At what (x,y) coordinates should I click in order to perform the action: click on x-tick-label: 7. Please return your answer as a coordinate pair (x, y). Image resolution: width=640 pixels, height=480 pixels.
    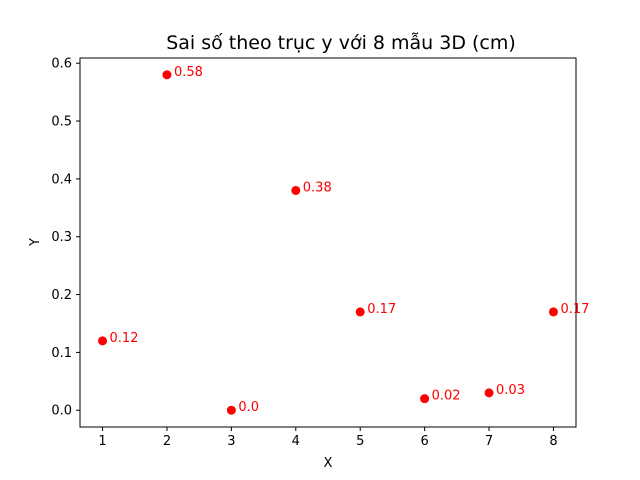
    Looking at the image, I should click on (489, 441).